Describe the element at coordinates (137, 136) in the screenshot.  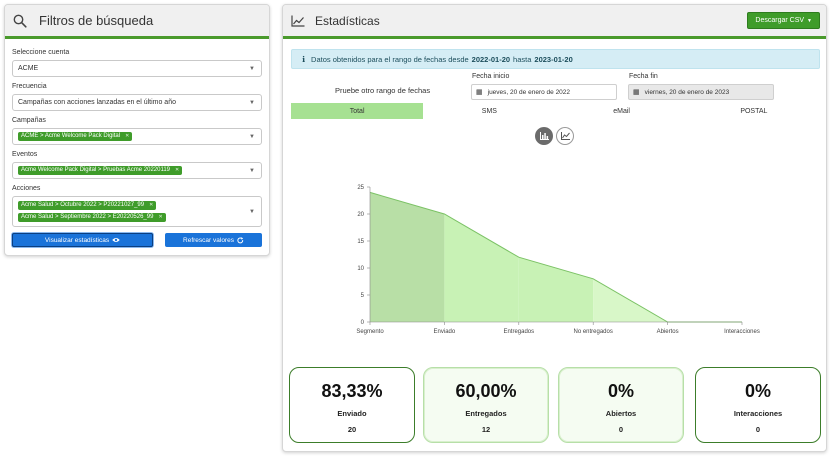
I see `campanas-select: ACME > Acme Welcome Pack Digital ✕ ▼` at that location.